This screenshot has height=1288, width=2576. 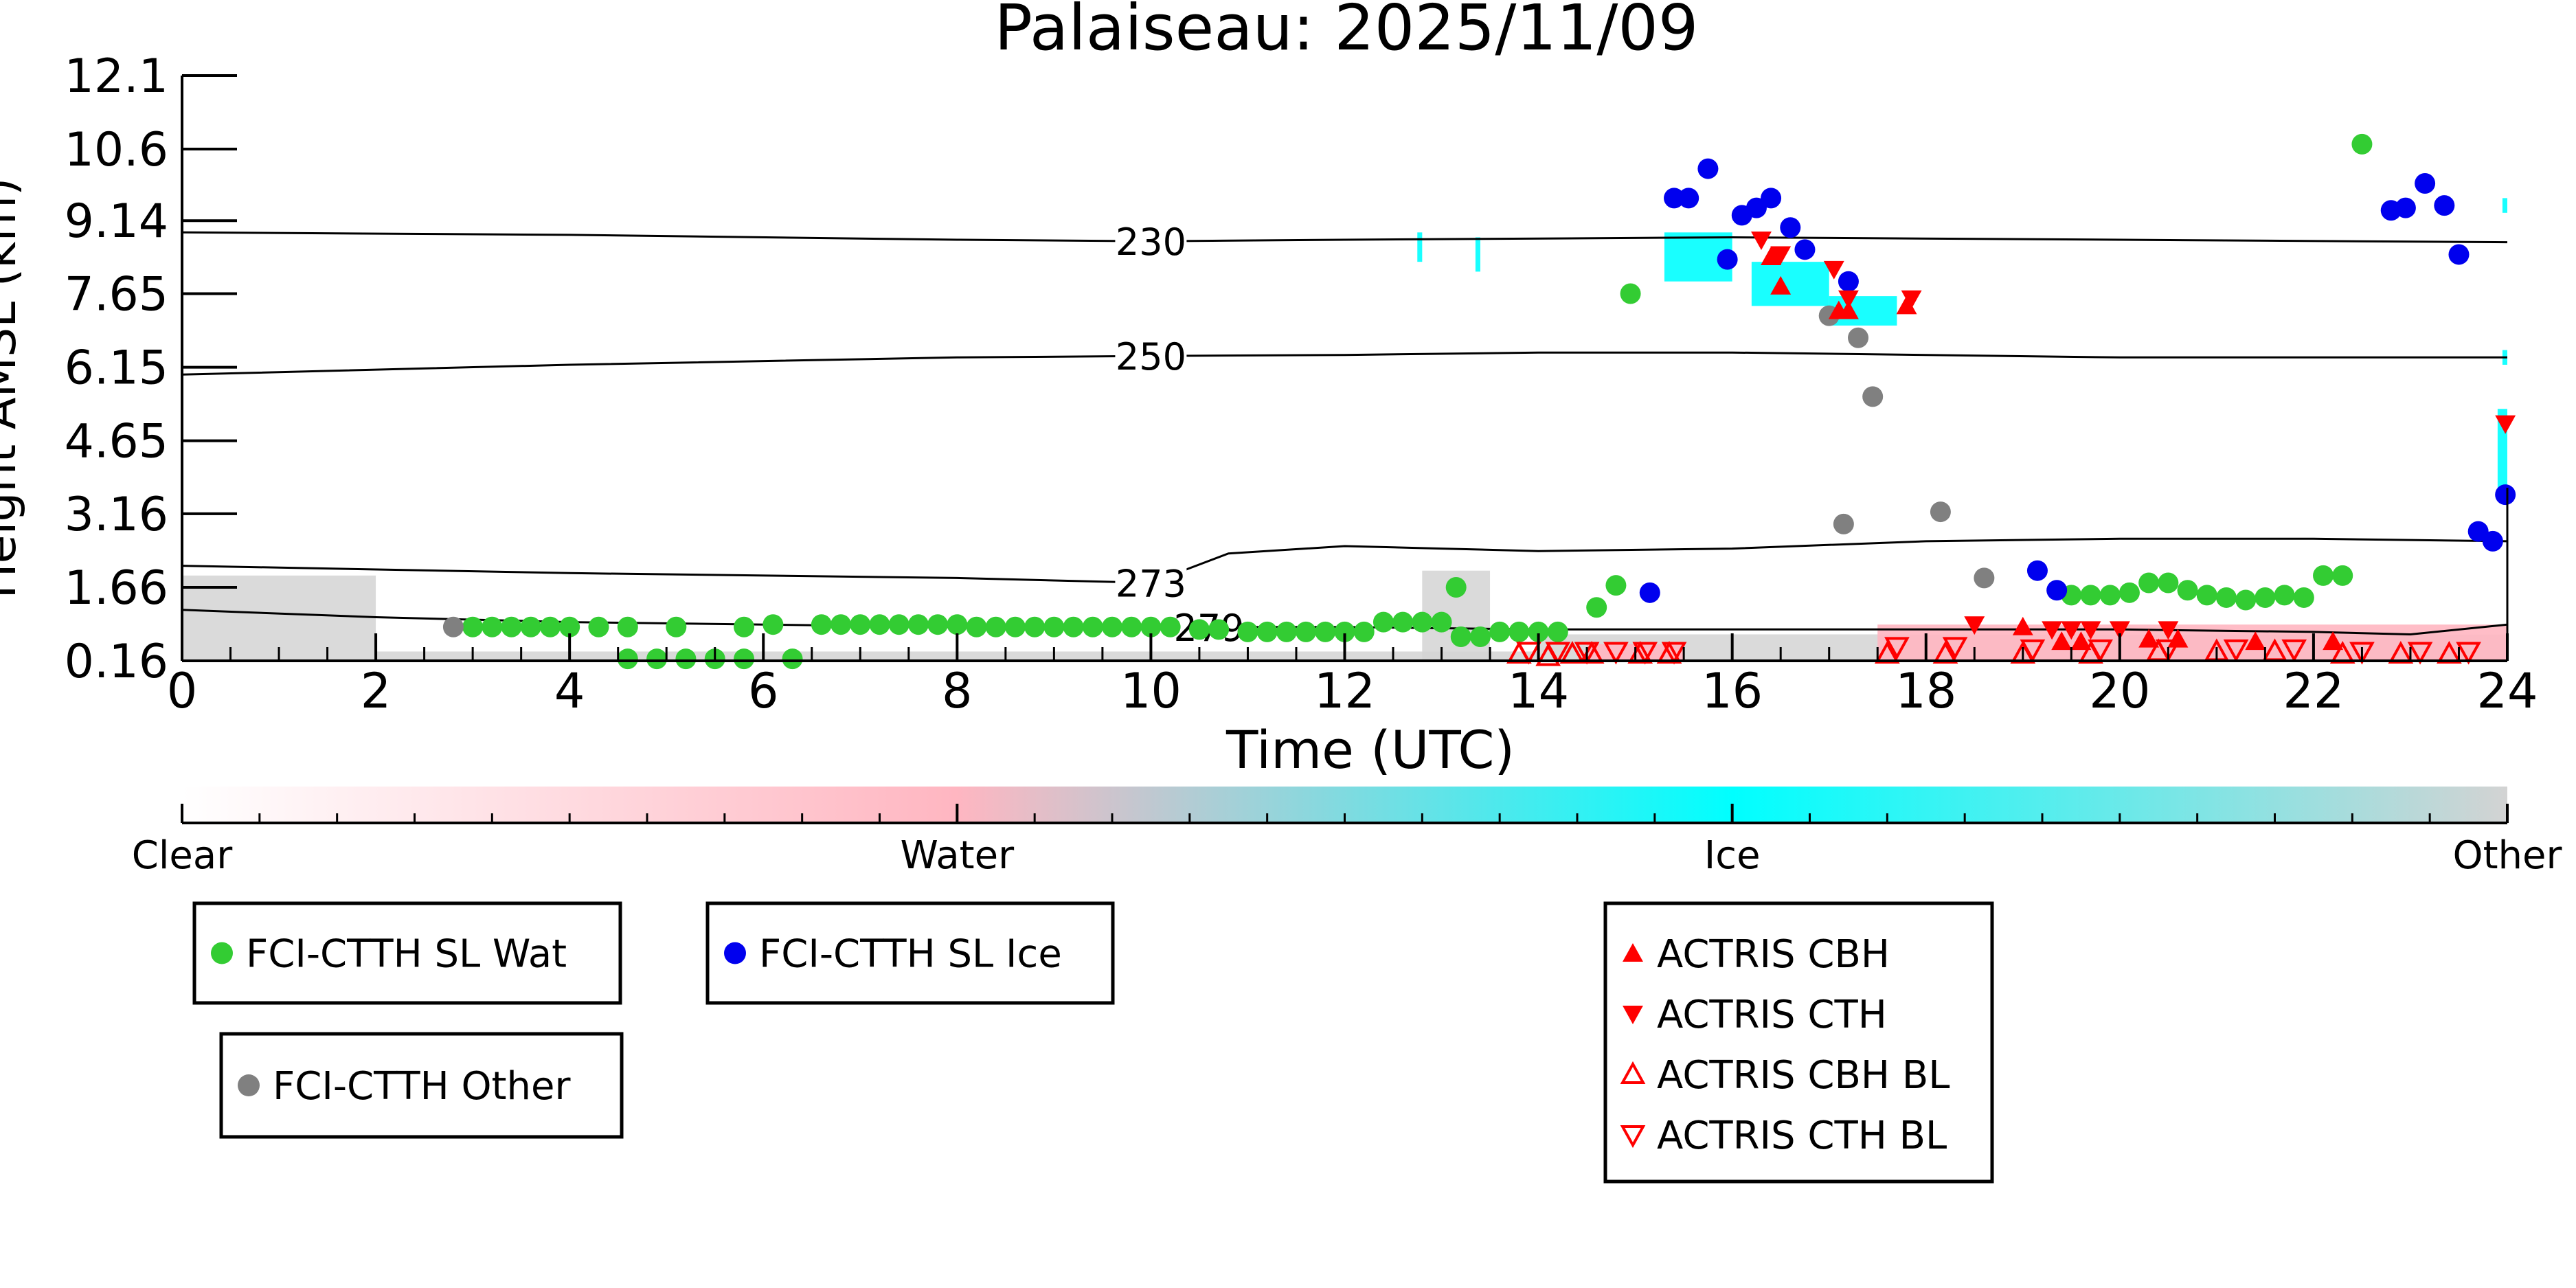 What do you see at coordinates (1984, 578) in the screenshot?
I see `point-fci-ctth-other` at bounding box center [1984, 578].